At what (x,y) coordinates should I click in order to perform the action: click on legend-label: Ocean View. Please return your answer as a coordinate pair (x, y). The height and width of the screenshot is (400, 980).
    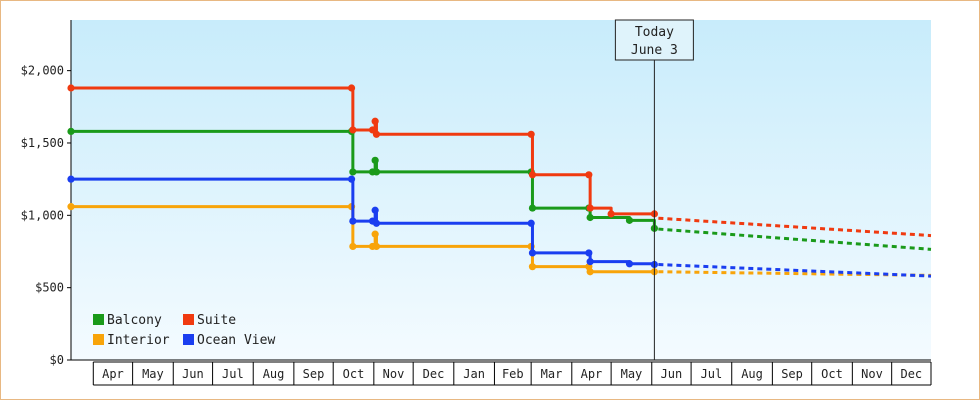
    Looking at the image, I should click on (236, 340).